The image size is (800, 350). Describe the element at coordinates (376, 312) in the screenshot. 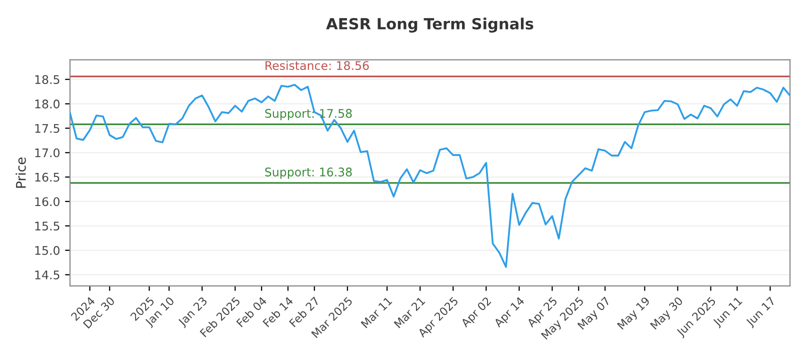

I see `x-tick-label: Mar 11` at that location.